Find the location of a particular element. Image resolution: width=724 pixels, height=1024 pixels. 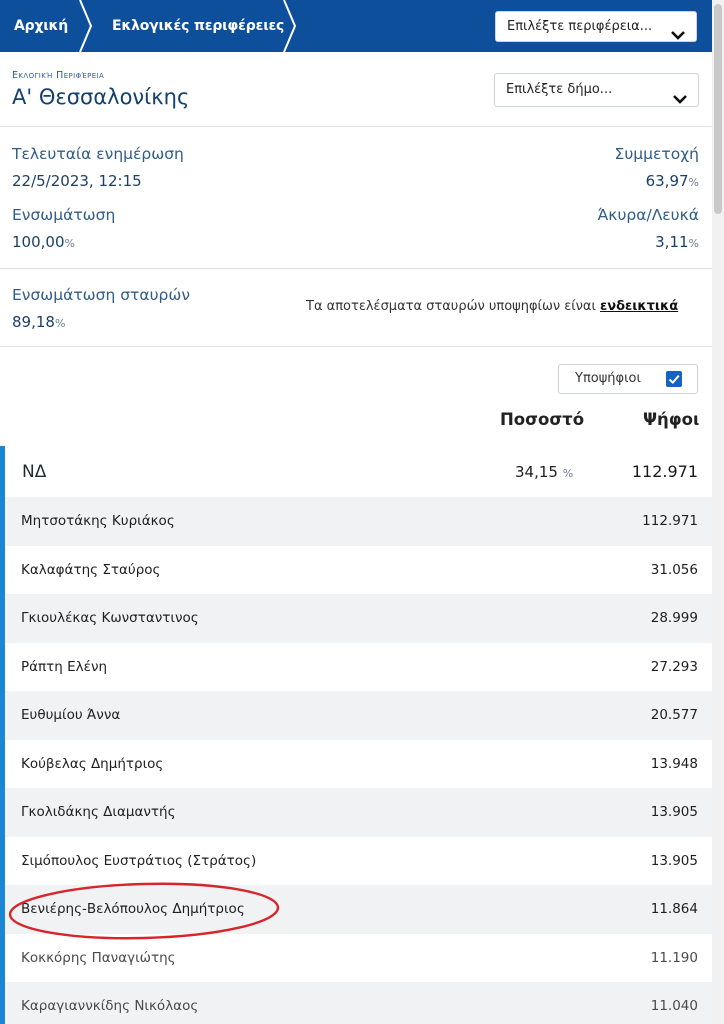

candidate-row: Καραγιαννκίδης Νικόλαος 11.040 is located at coordinates (358, 1003).